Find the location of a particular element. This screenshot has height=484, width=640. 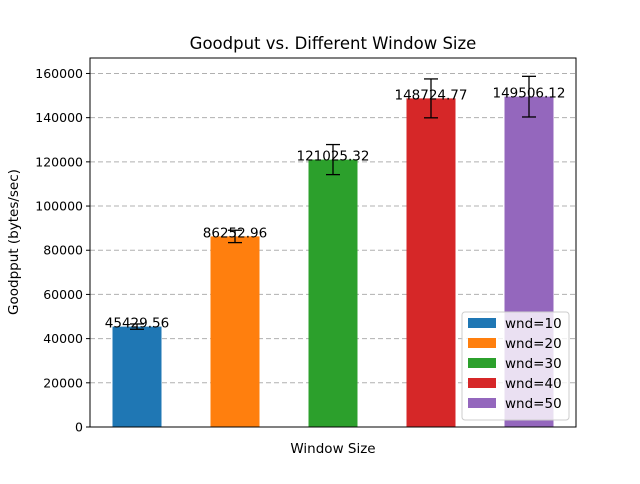

x-axis-title: Window Size is located at coordinates (332, 449).